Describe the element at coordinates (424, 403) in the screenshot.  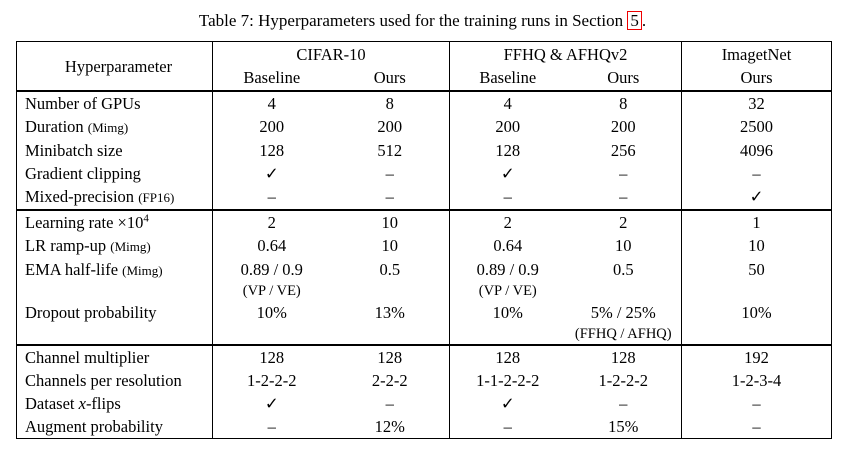
I see `table-row: Dataset x-flips ✓ – ✓ – –` at that location.